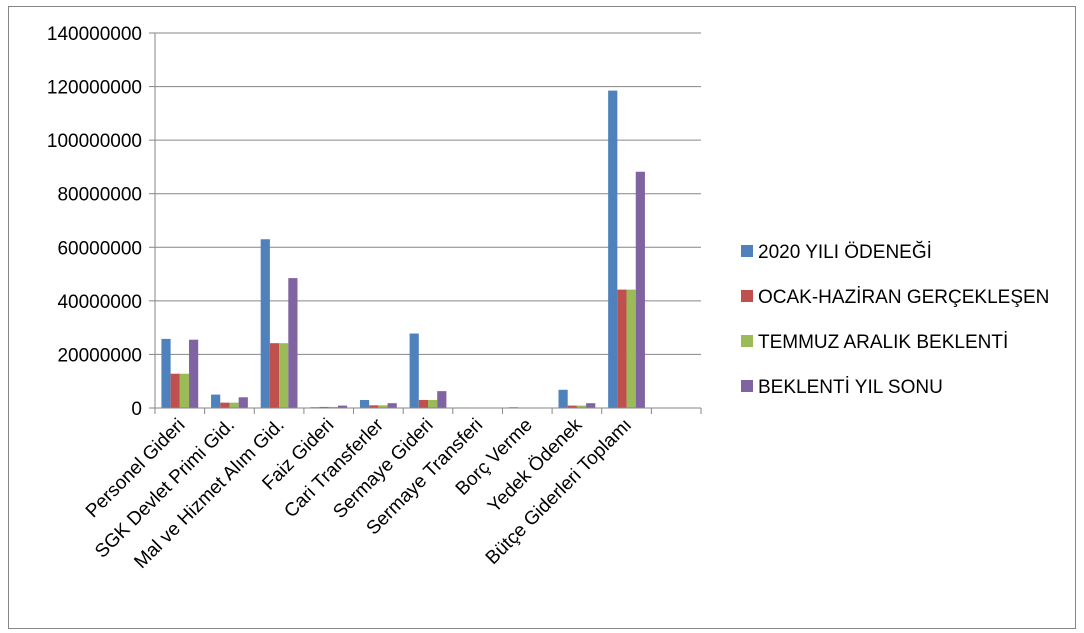 Image resolution: width=1084 pixels, height=633 pixels. I want to click on y-tick-label: 20000000, so click(99, 355).